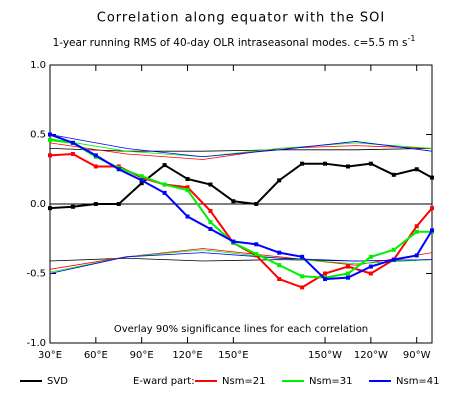  What do you see at coordinates (96, 355) in the screenshot?
I see `x-tick-label: 60°E` at bounding box center [96, 355].